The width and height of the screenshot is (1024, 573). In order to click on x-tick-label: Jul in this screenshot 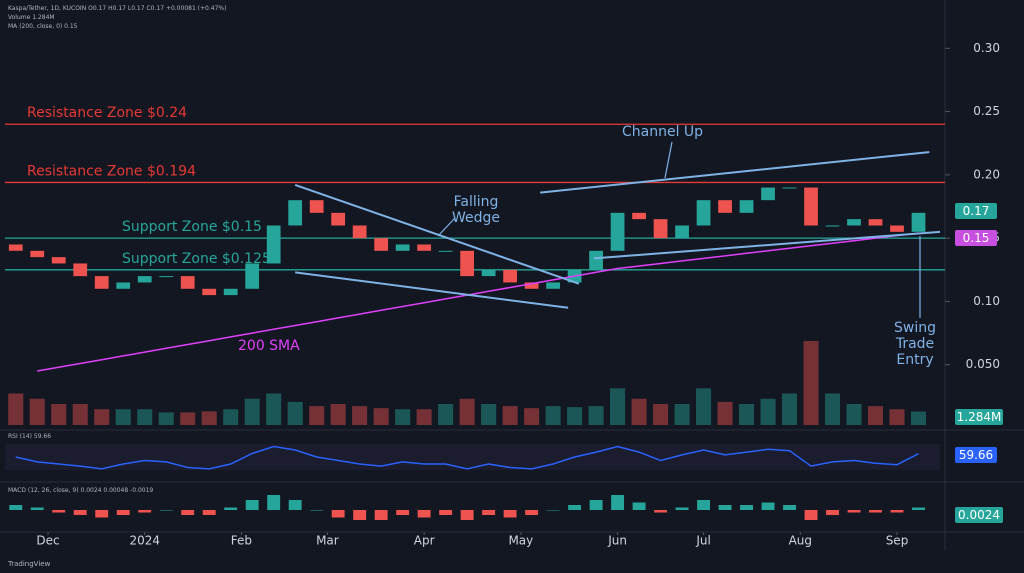, I will do `click(702, 541)`.